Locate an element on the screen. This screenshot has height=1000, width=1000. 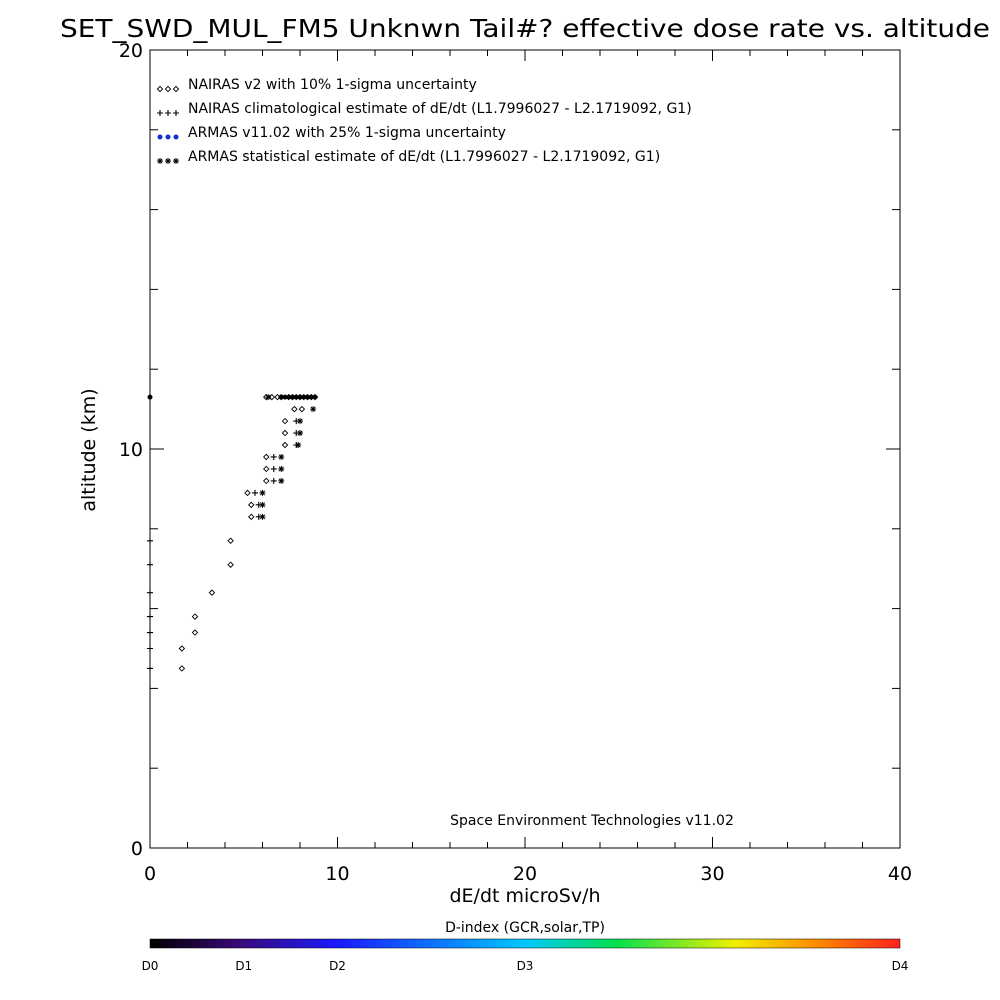
colorbar-label: D4 is located at coordinates (900, 966).